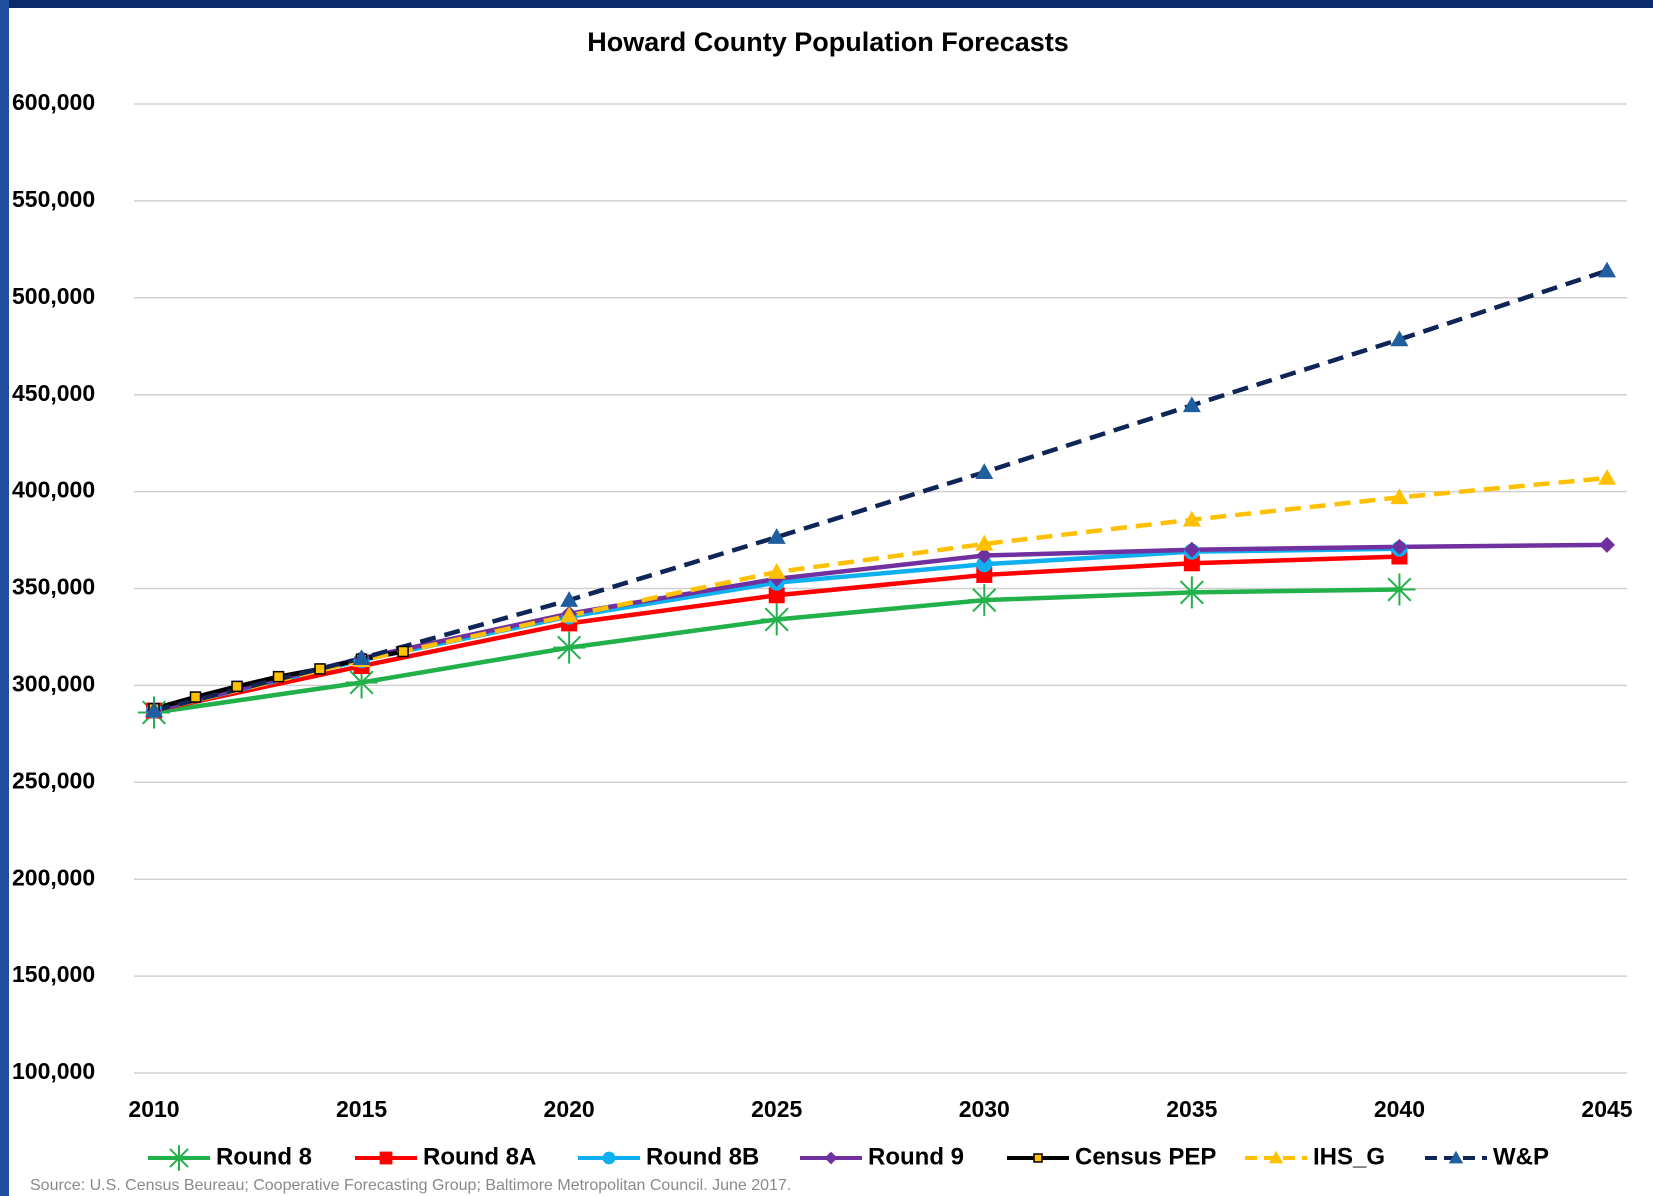 The width and height of the screenshot is (1653, 1196). What do you see at coordinates (1521, 1156) in the screenshot?
I see `legend-label: W&P` at bounding box center [1521, 1156].